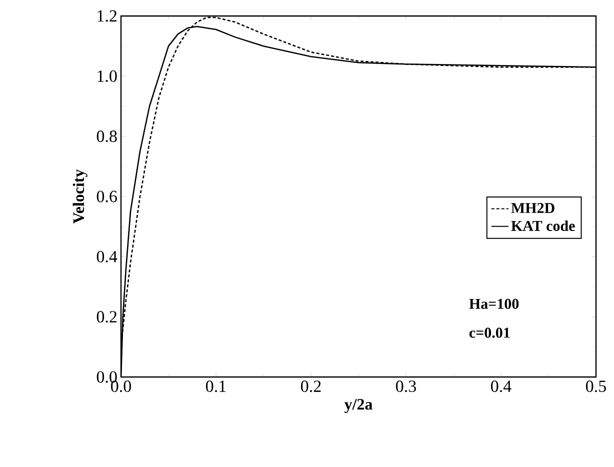 The height and width of the screenshot is (467, 614). What do you see at coordinates (358, 405) in the screenshot?
I see `x-axis-title: y/2a` at bounding box center [358, 405].